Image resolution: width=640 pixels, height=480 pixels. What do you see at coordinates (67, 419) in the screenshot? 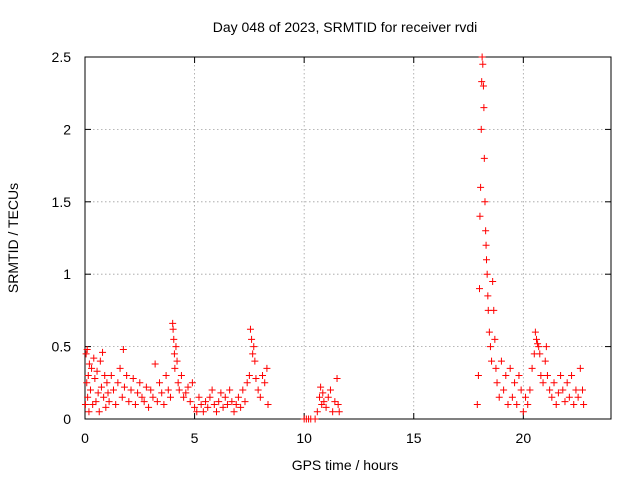
I see `y-tick-label: 0` at bounding box center [67, 419].